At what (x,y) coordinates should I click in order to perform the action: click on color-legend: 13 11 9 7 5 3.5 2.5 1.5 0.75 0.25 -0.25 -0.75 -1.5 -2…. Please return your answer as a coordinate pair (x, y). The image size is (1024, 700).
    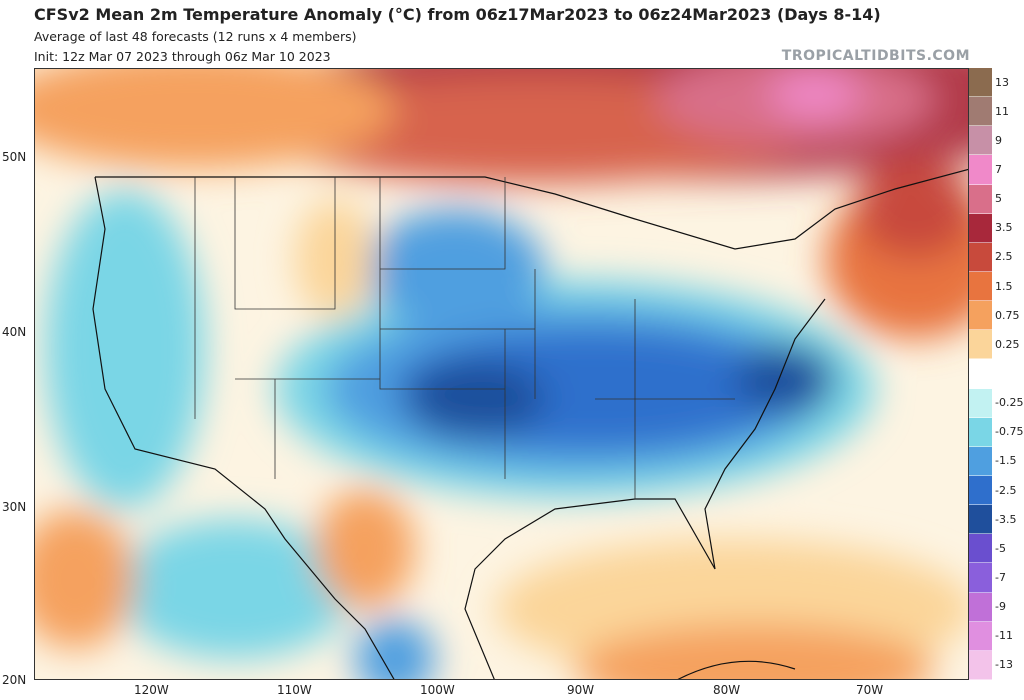
    Looking at the image, I should click on (996, 374).